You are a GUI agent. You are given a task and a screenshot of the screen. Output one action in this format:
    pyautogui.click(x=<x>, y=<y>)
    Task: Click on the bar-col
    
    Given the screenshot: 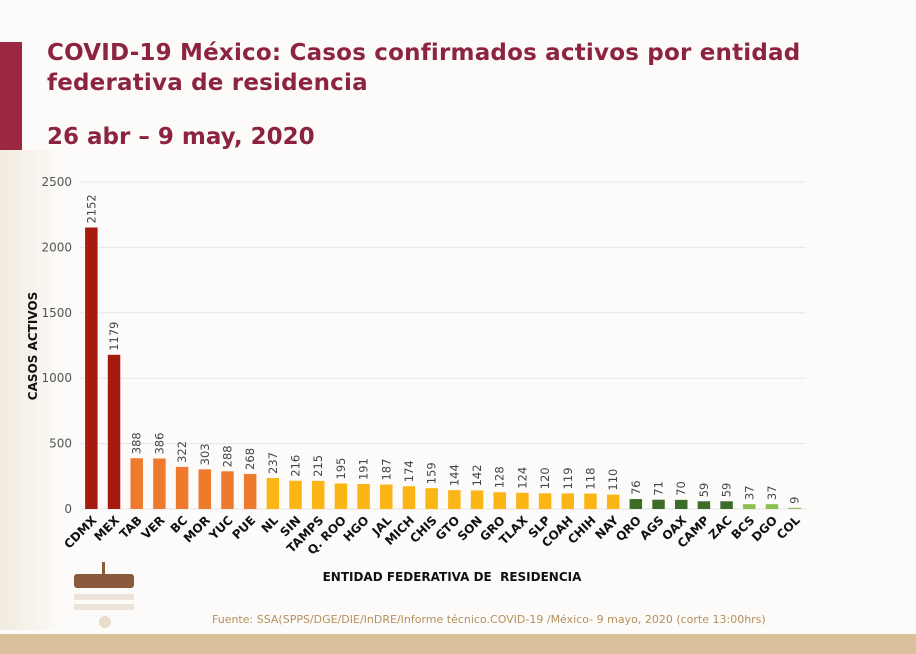 What is the action you would take?
    pyautogui.click(x=794, y=508)
    